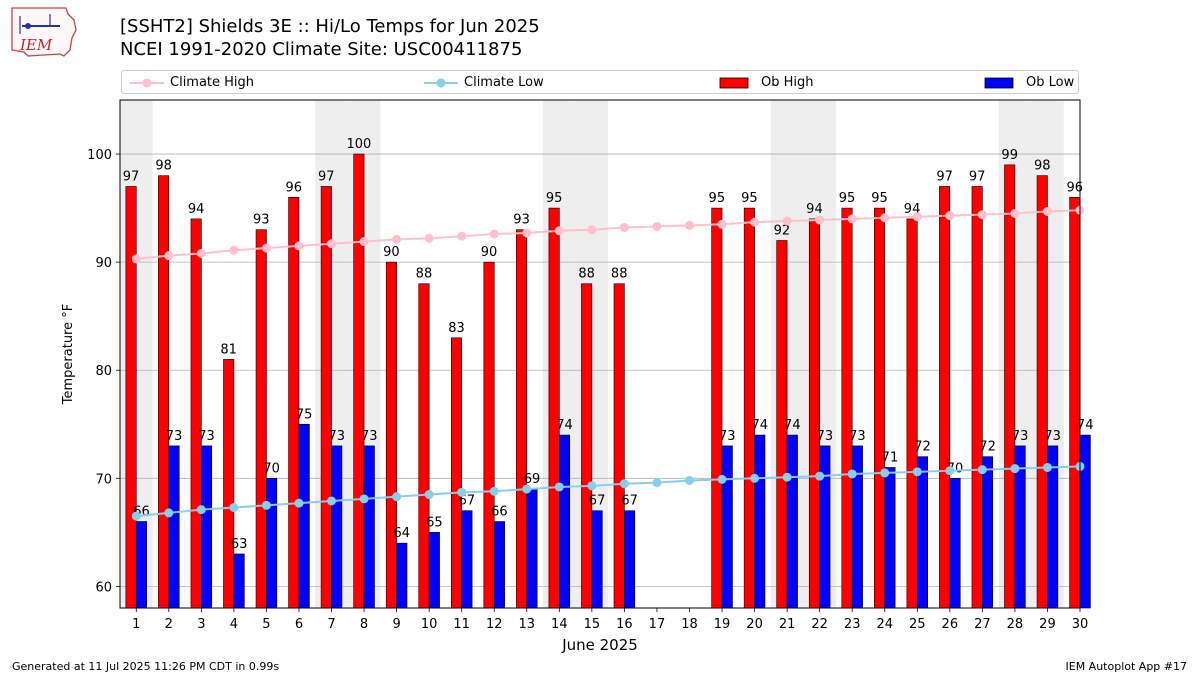  Describe the element at coordinates (1047, 624) in the screenshot. I see `x-tick-label: 29` at that location.